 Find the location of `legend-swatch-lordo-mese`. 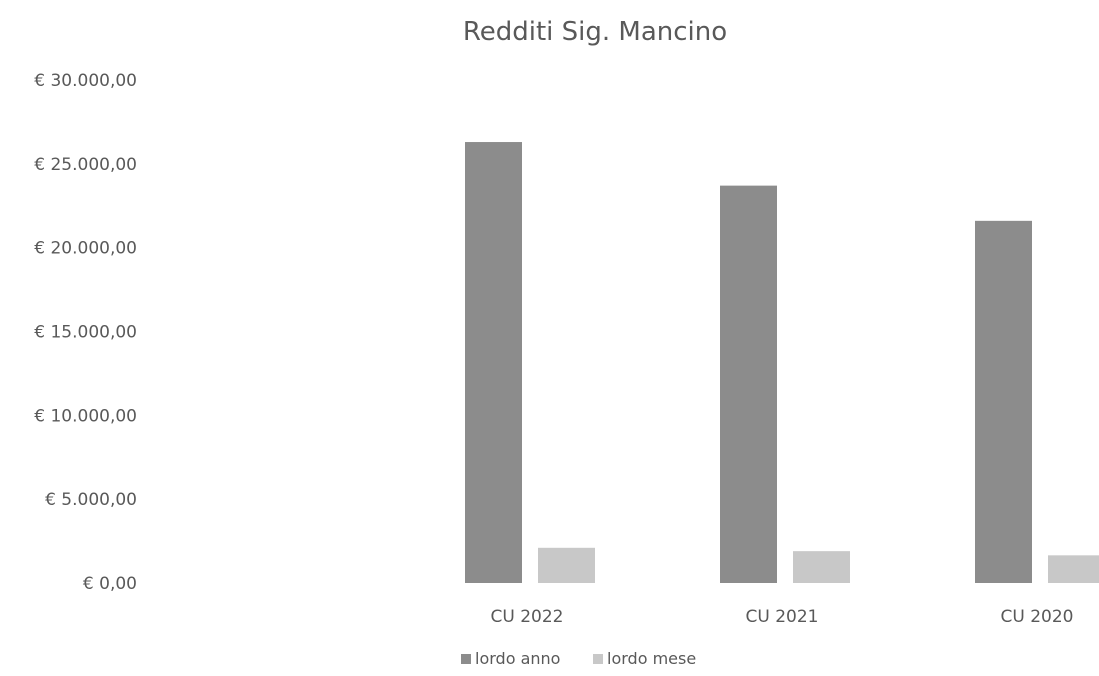

legend-swatch-lordo-mese is located at coordinates (598, 659).